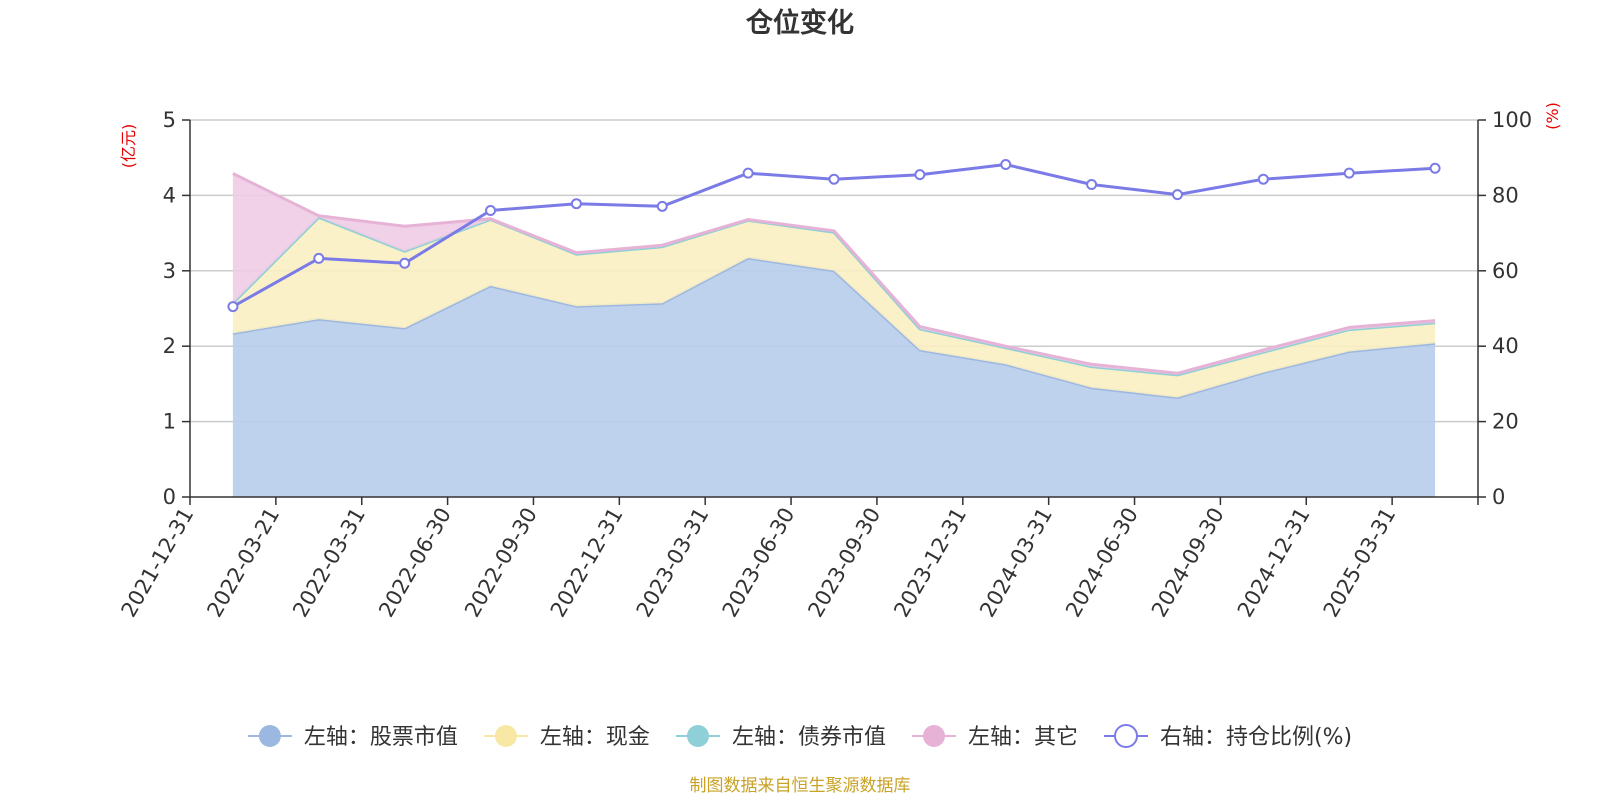 The width and height of the screenshot is (1600, 800). I want to click on left-tick-label: 2, so click(169, 346).